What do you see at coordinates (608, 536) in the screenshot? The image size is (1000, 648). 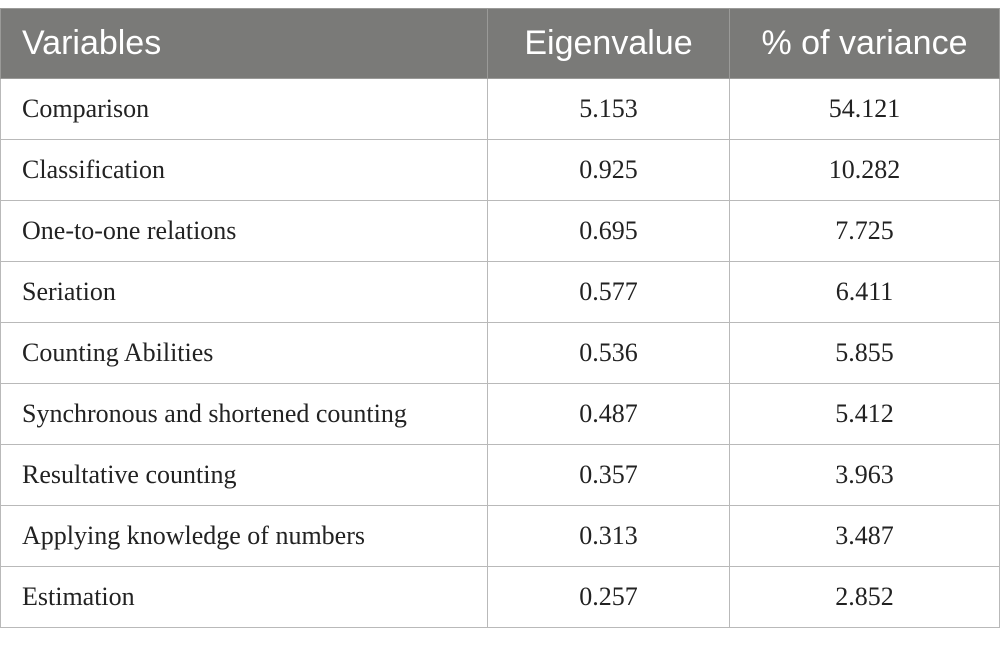 I see `eigenvalue-cell: 0.313` at bounding box center [608, 536].